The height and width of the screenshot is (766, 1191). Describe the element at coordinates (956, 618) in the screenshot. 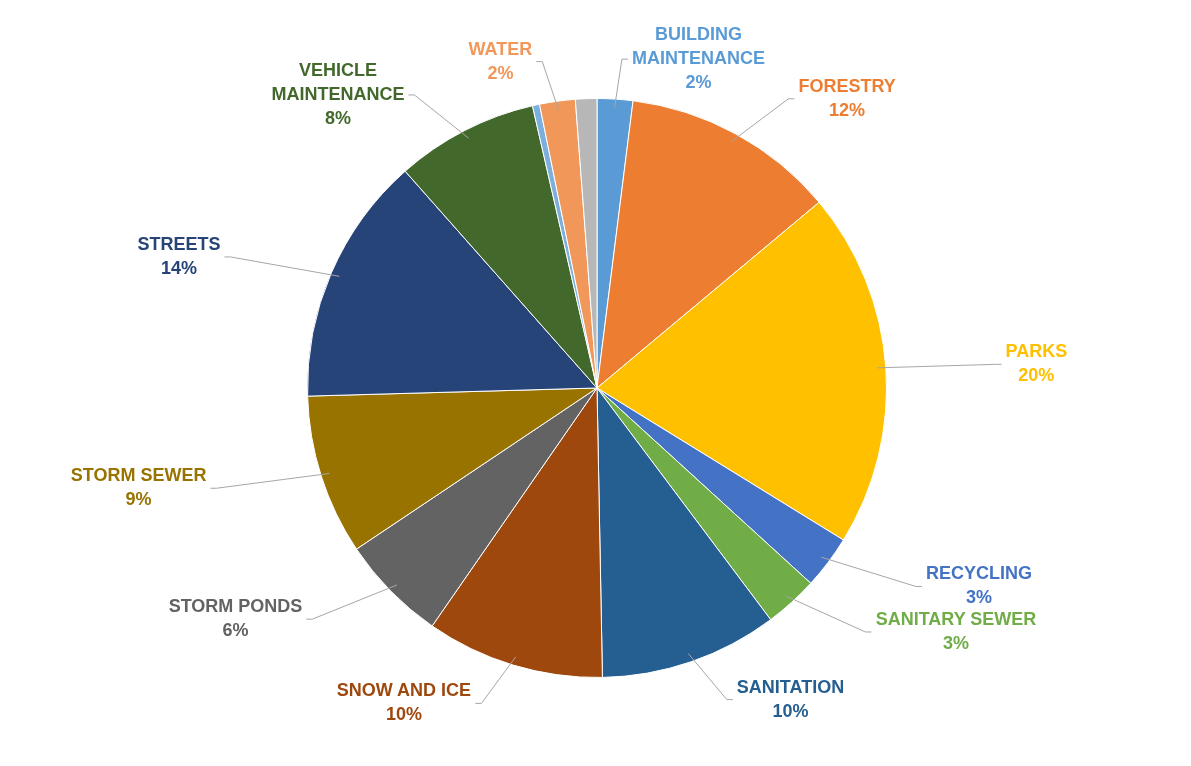

I see `slice-label: SANITARY SEWER` at that location.